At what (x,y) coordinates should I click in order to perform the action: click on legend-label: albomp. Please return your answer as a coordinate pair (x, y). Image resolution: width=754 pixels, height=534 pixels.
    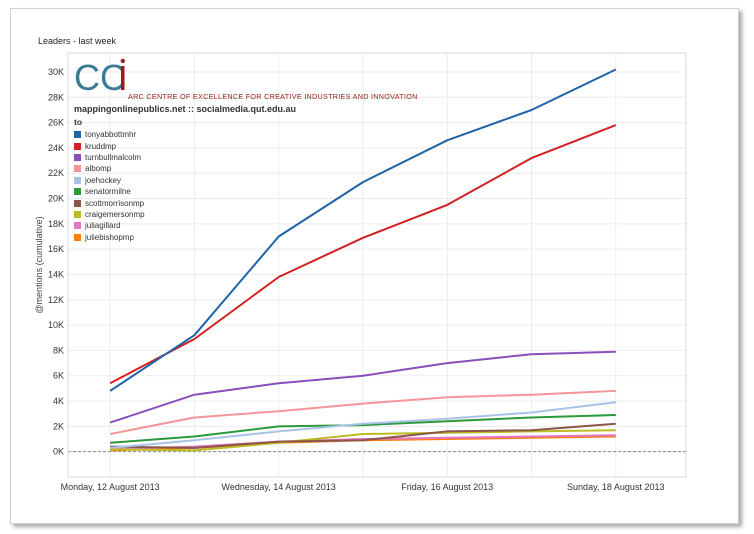
    Looking at the image, I should click on (98, 169).